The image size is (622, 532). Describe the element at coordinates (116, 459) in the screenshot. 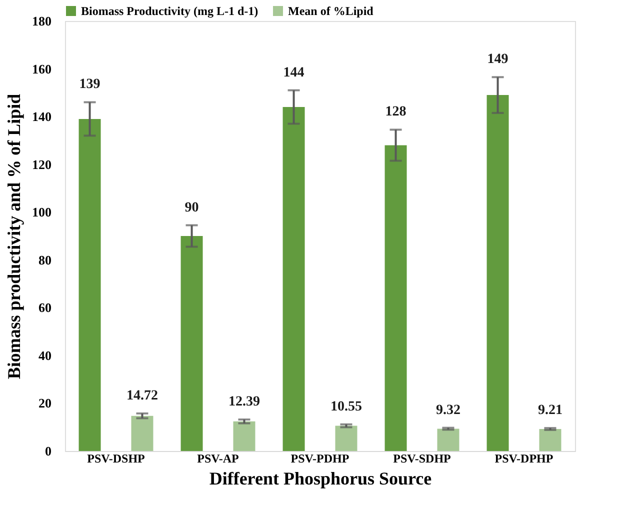

I see `x-tick-label: PSV-DSHP` at that location.